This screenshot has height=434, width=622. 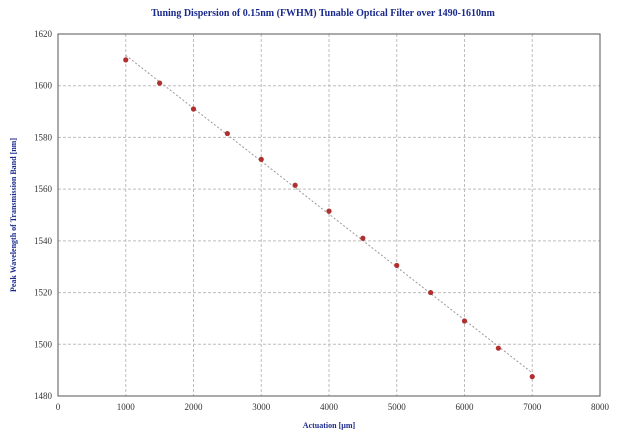 What do you see at coordinates (43, 344) in the screenshot?
I see `y-tick-label: 1500` at bounding box center [43, 344].